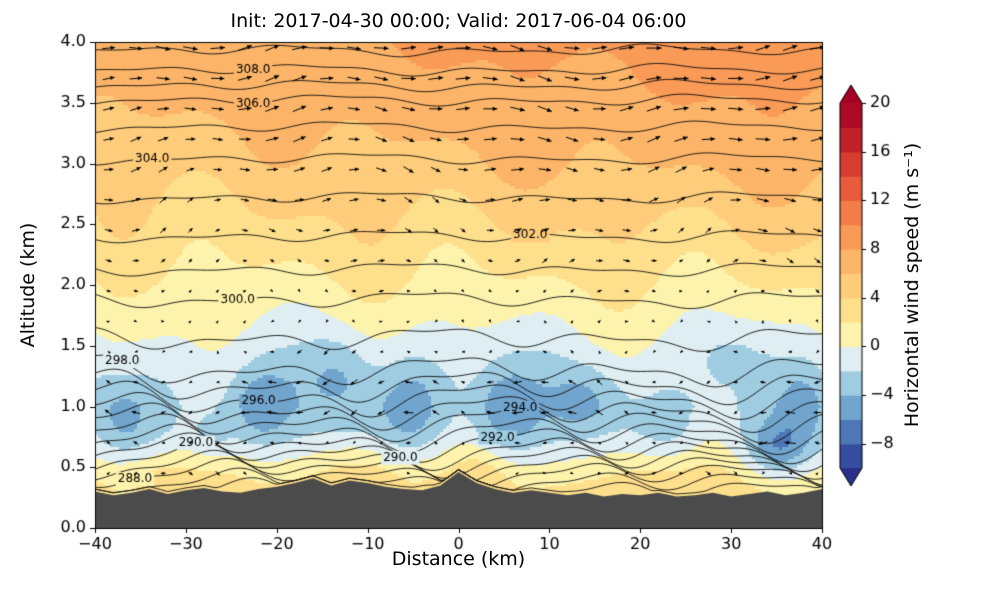 The width and height of the screenshot is (1000, 600). Describe the element at coordinates (28, 285) in the screenshot. I see `y-axis-label: Altitude (km)` at that location.